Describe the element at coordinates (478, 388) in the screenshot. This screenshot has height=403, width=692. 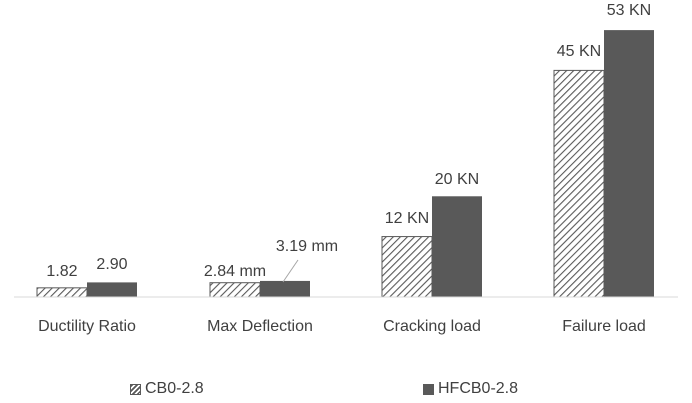
I see `legend-label-hfcb0: HFCB0-2.8` at that location.